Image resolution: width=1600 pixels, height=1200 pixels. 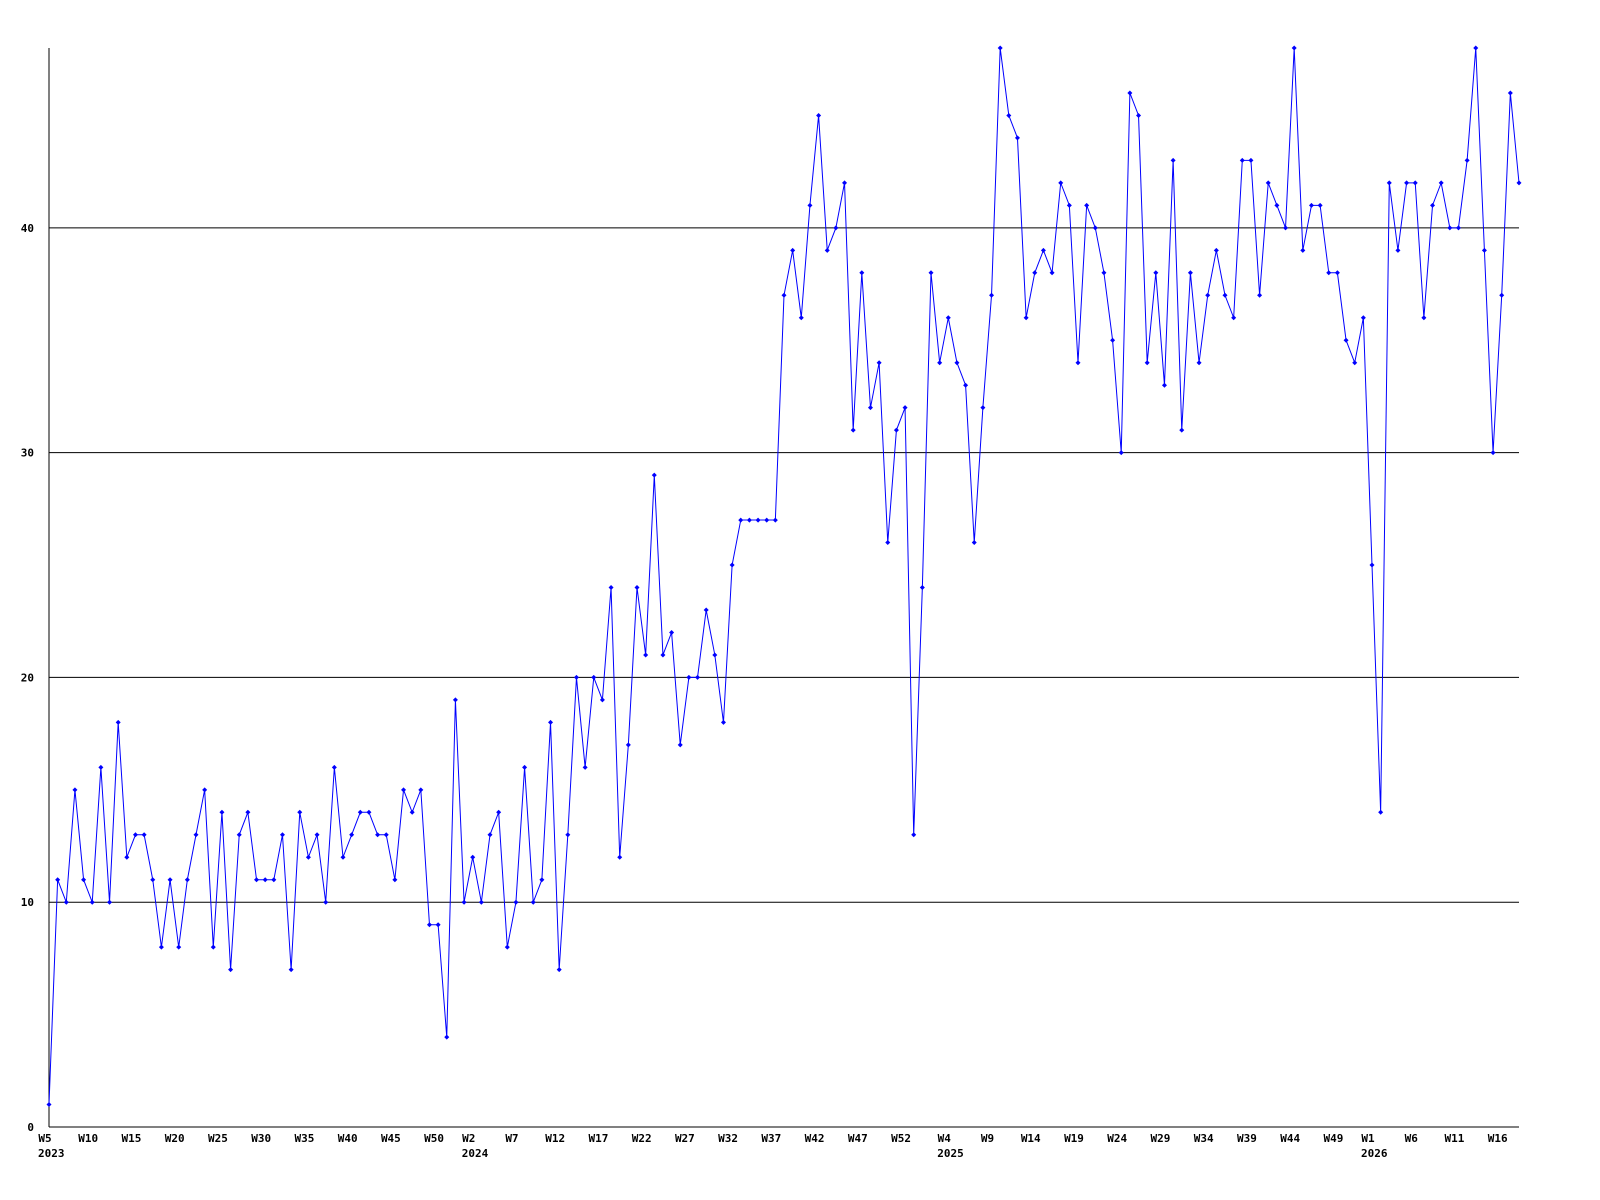 What do you see at coordinates (987, 1138) in the screenshot?
I see `x-tick-label: W9` at bounding box center [987, 1138].